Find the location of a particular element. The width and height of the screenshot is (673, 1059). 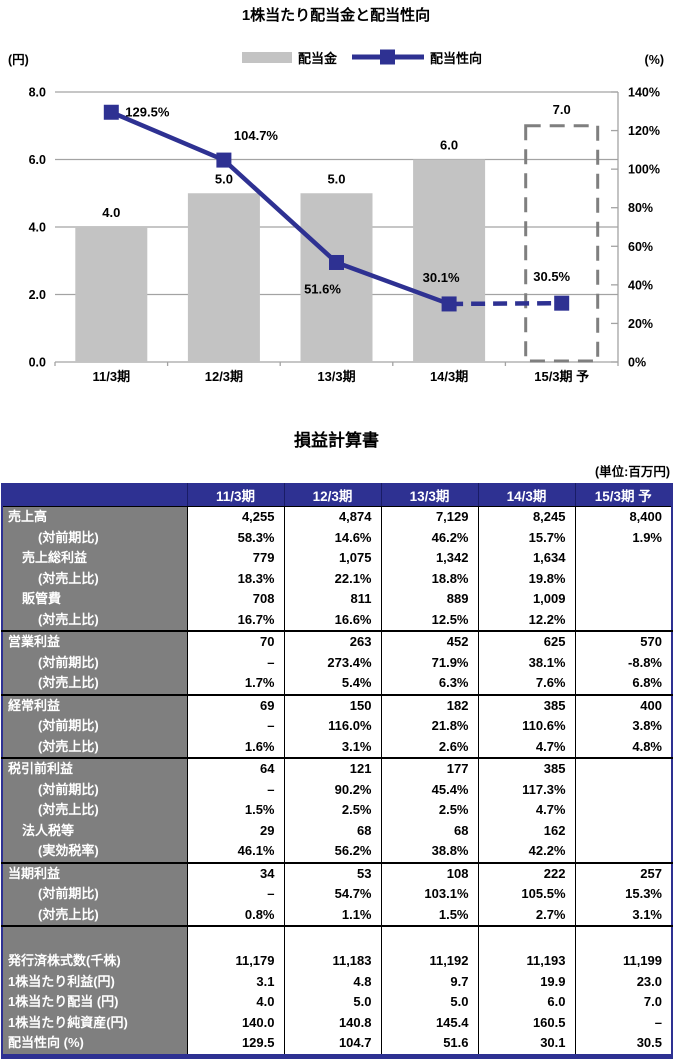

cell-value: 4,255 is located at coordinates (235, 517).